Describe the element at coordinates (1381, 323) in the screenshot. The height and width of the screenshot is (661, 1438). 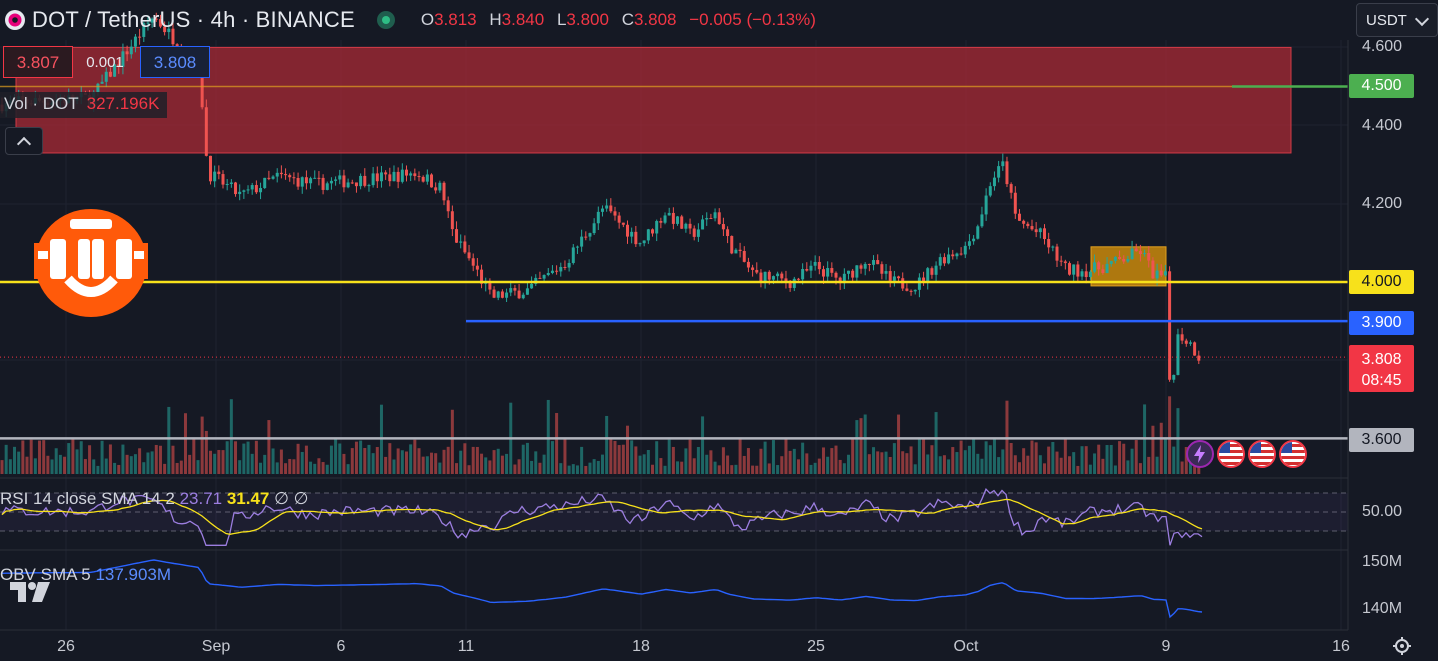
I see `level-tag-3900: 3.900` at that location.